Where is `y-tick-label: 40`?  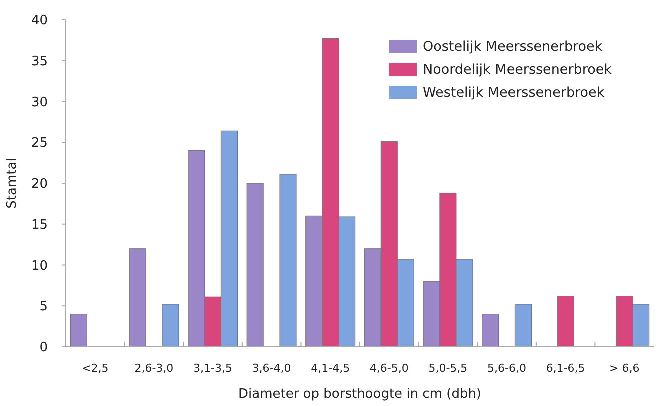 y-tick-label: 40 is located at coordinates (39, 21).